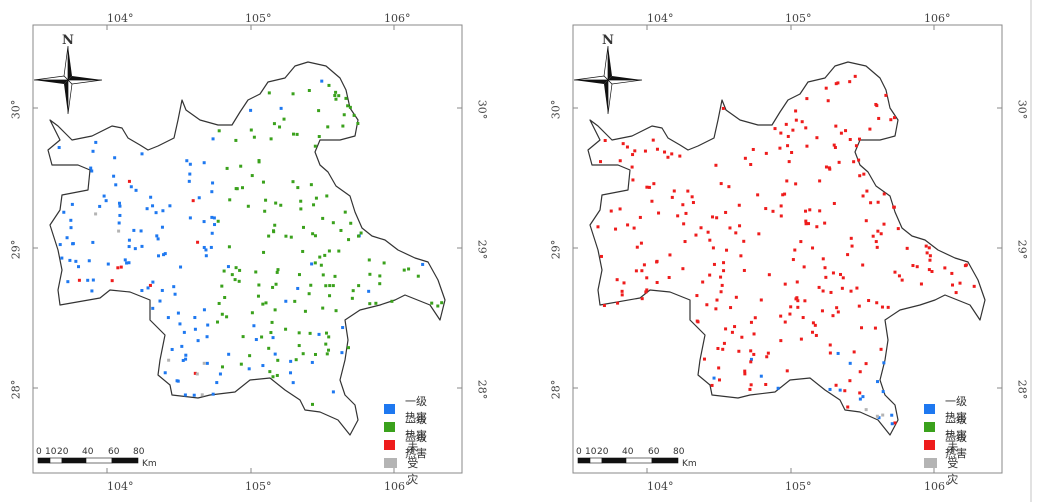  Describe the element at coordinates (16, 109) in the screenshot. I see `left-tick-30: 30°` at that location.